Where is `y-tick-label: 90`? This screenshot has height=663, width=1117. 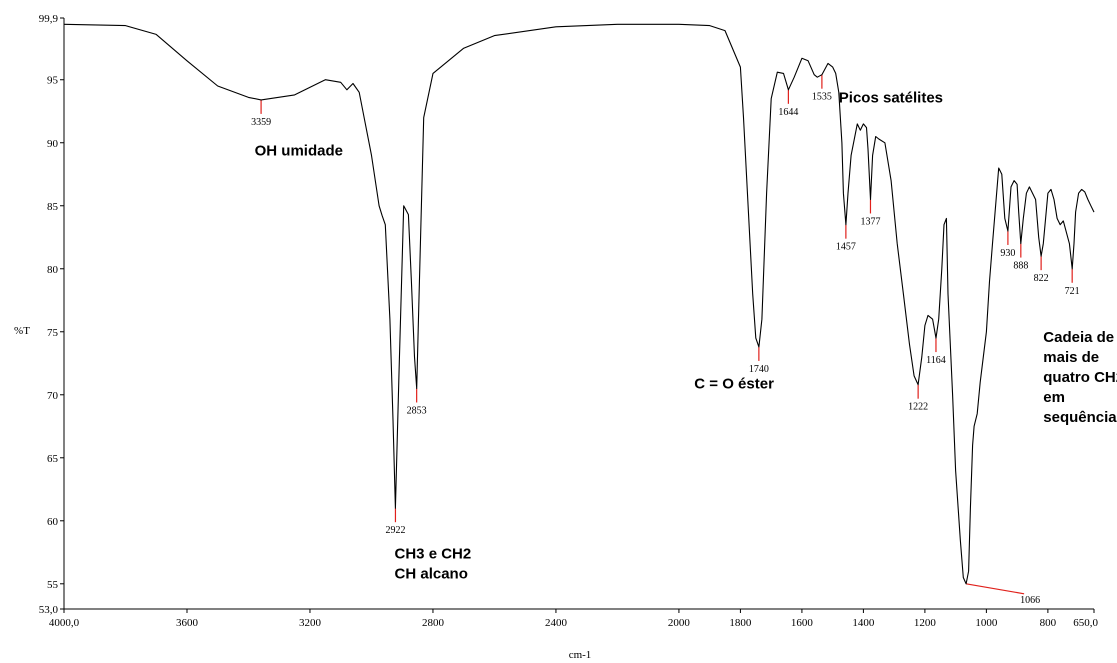
y-tick-label: 90 is located at coordinates (53, 144).